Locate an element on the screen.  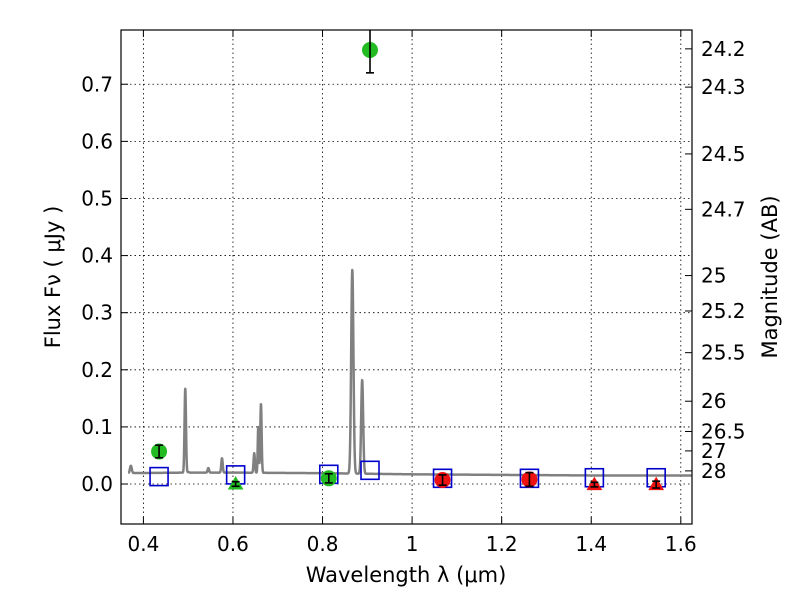
right-tick-label: 24.7 is located at coordinates (723, 209).